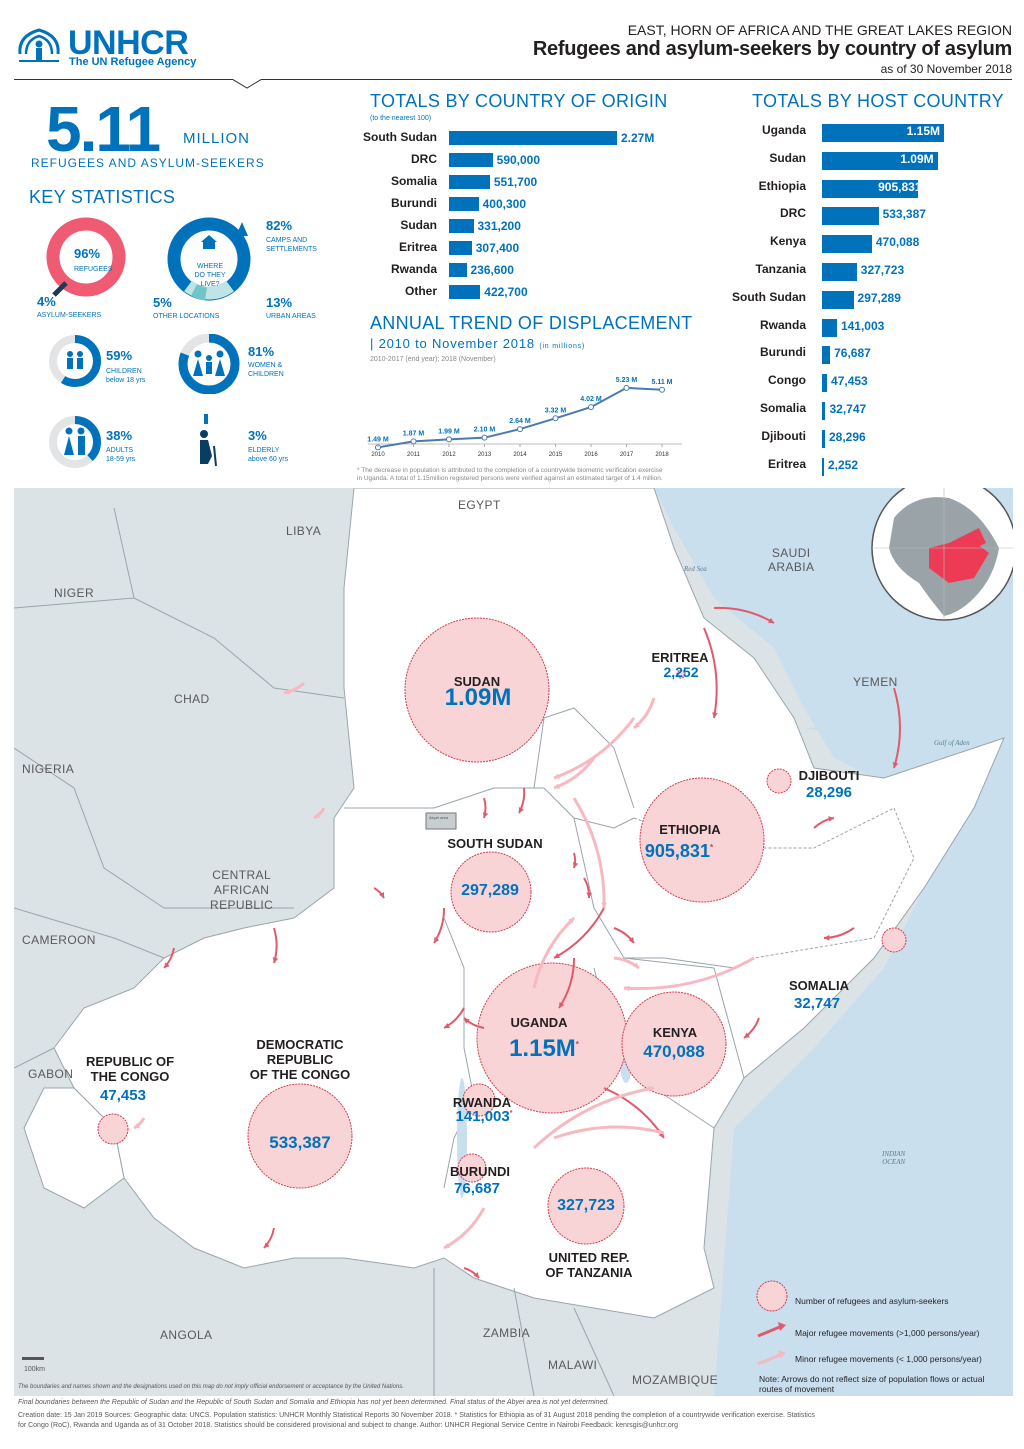 Image resolution: width=1024 pixels, height=1449 pixels. Describe the element at coordinates (449, 455) in the screenshot. I see `trend-year-label: 2012` at that location.